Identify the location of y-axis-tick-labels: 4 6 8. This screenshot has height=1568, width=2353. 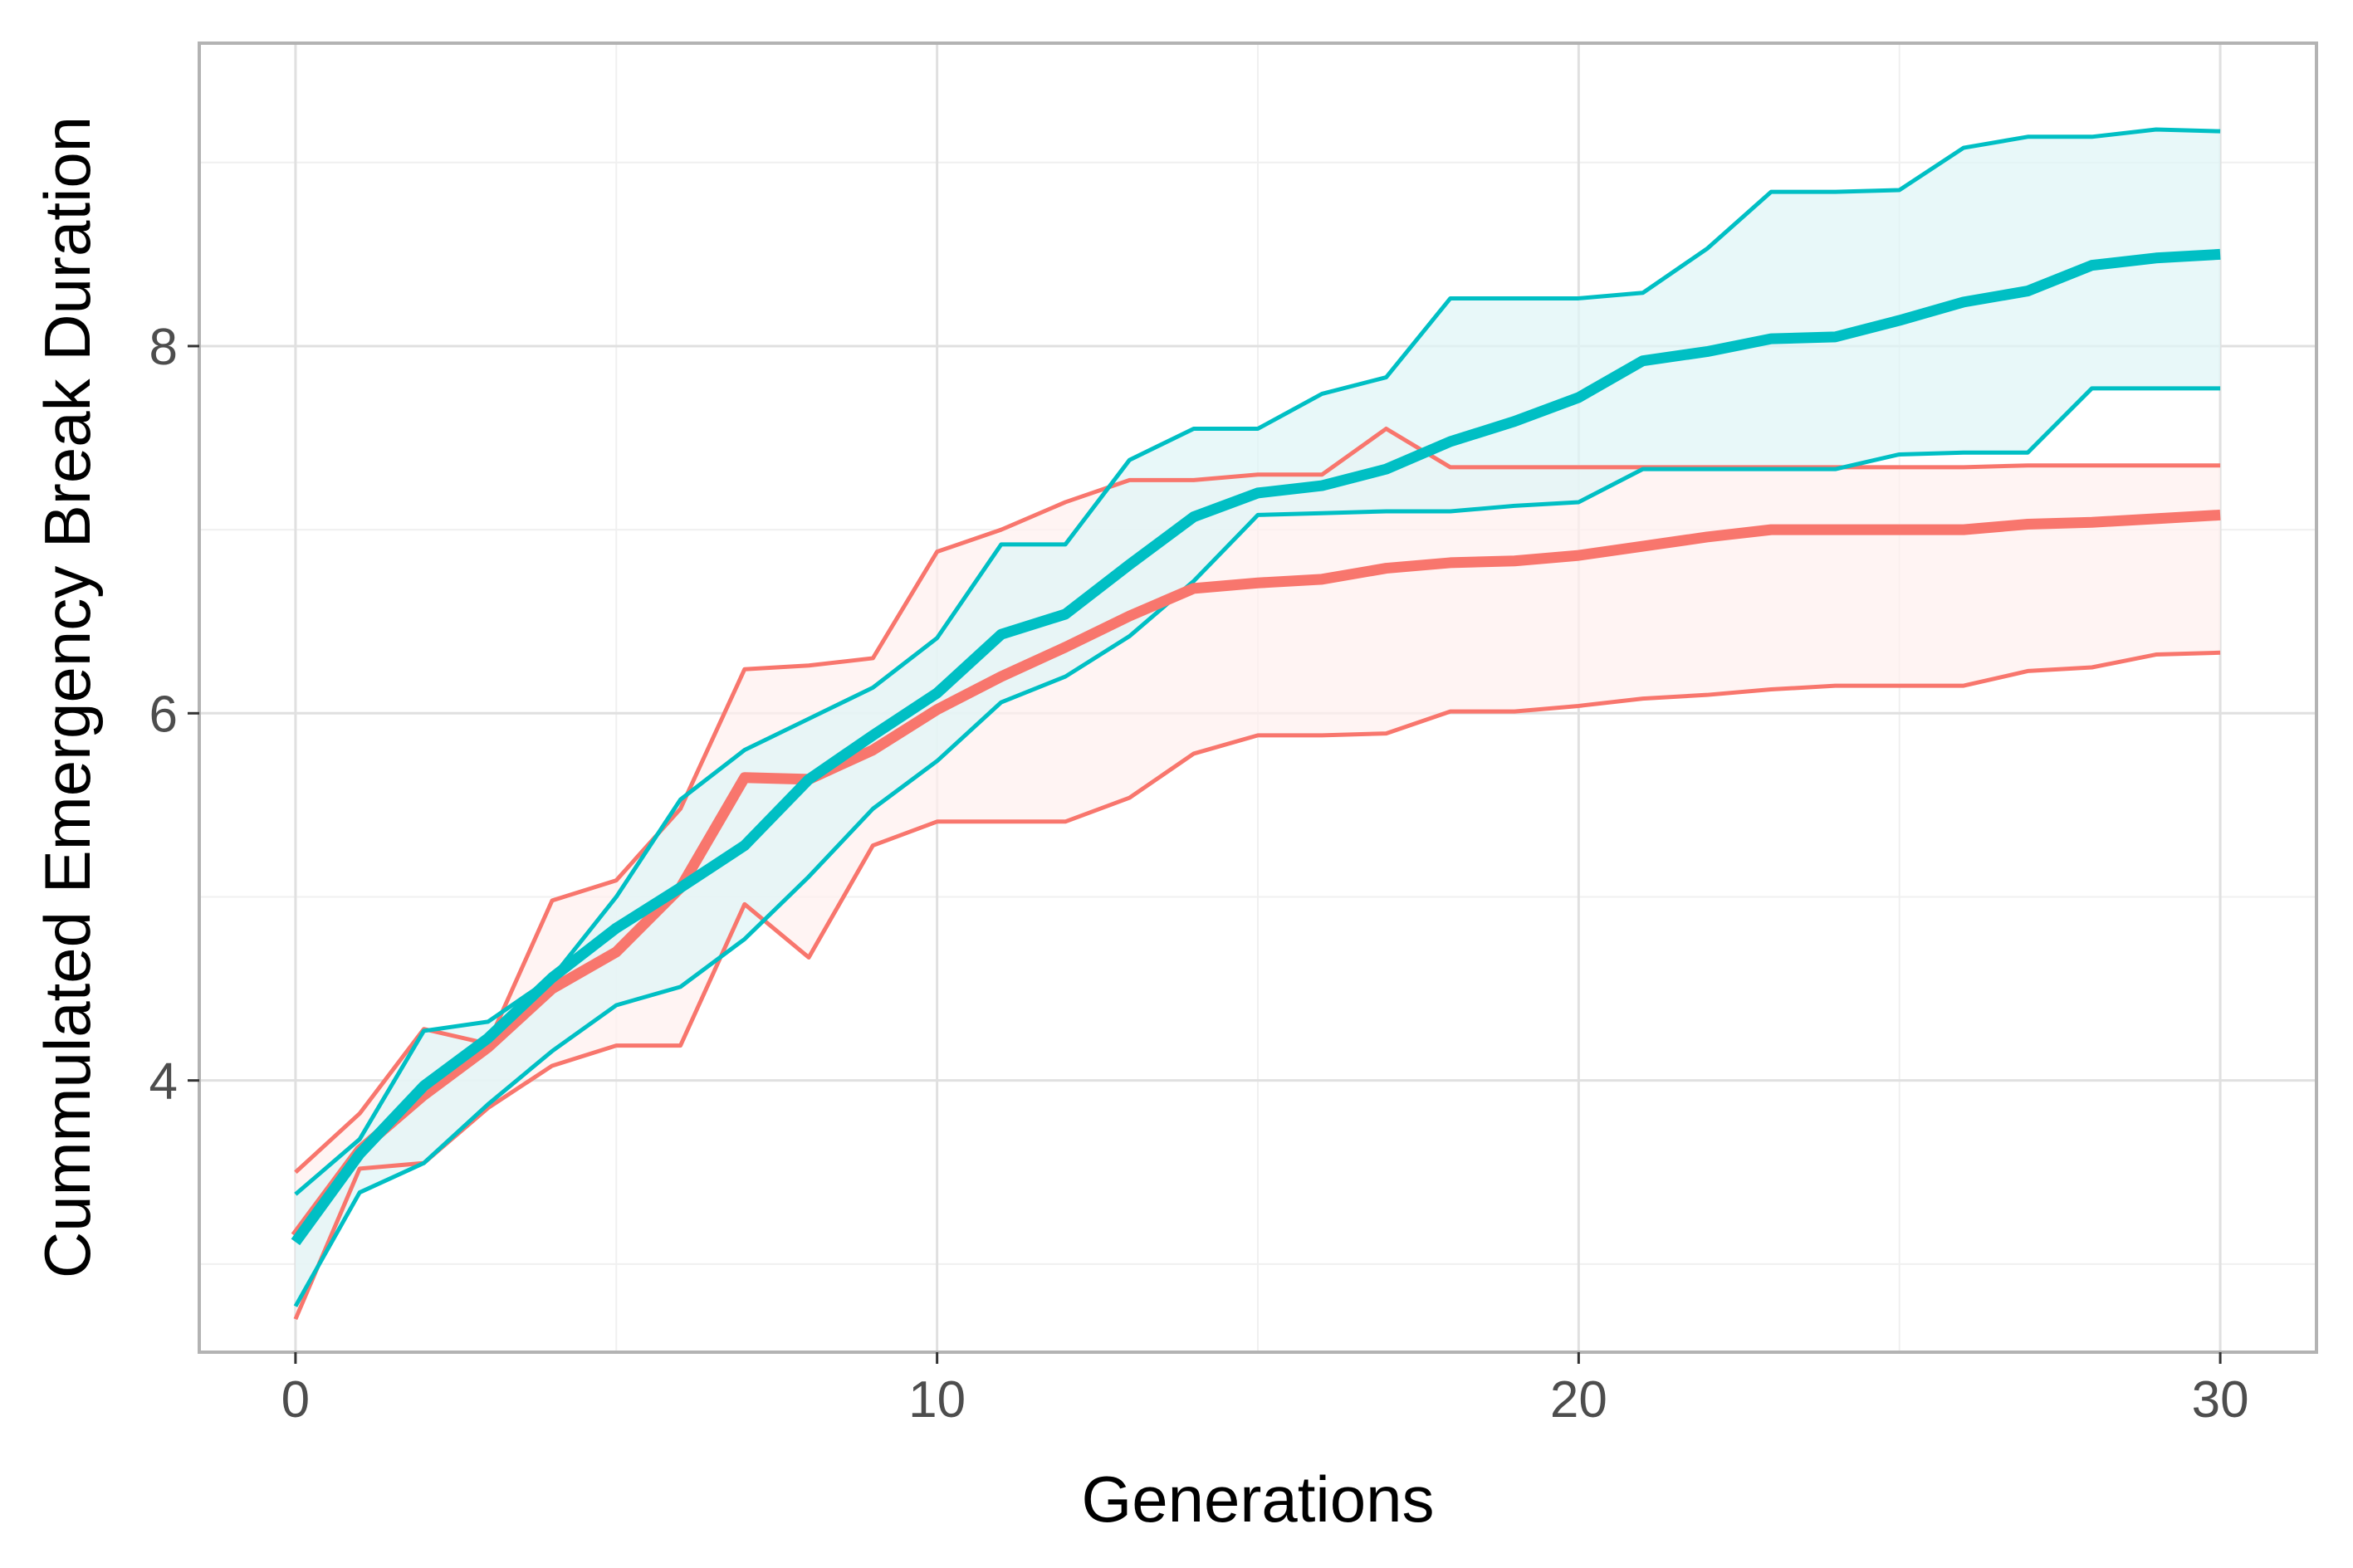
(164, 715).